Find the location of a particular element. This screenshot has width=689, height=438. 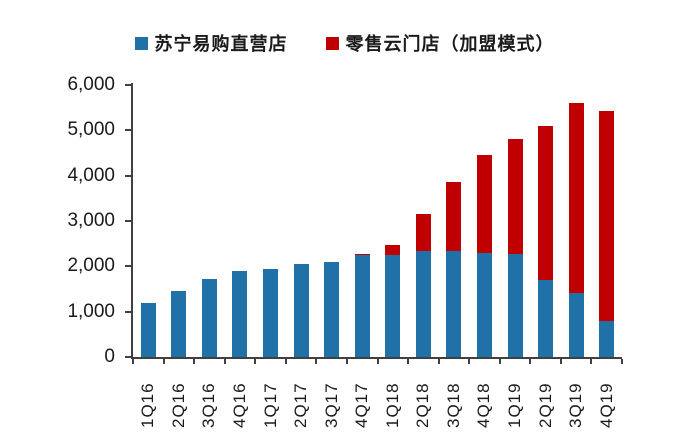

bar-segment-3q18-s1 is located at coordinates (454, 216).